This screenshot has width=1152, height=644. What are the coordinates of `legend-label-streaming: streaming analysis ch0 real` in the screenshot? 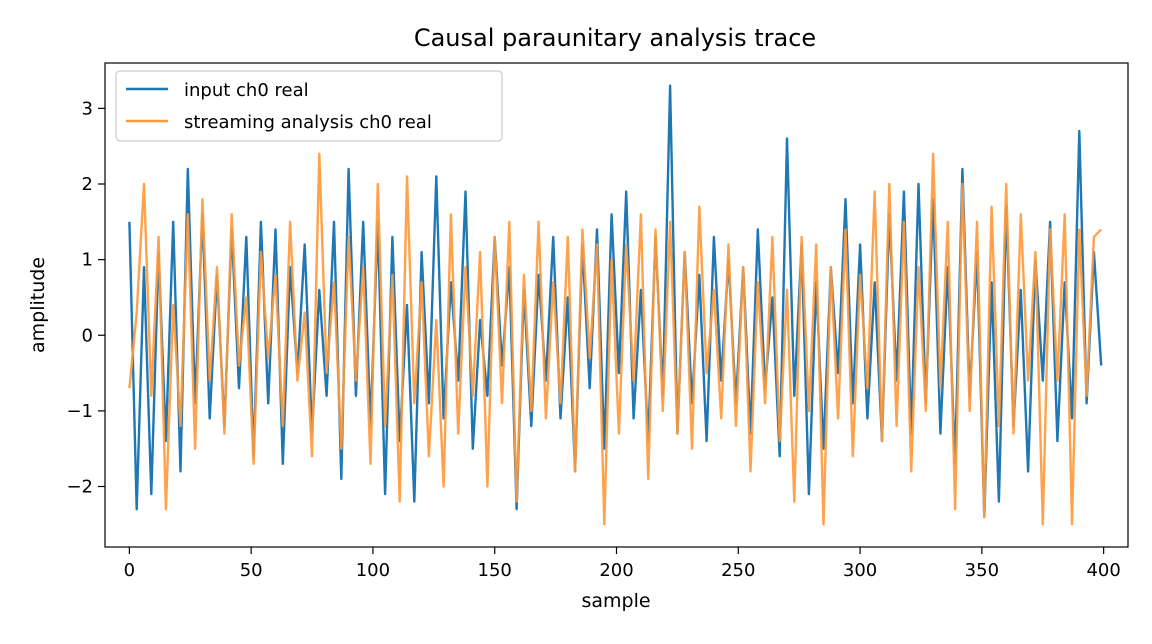 It's located at (308, 122).